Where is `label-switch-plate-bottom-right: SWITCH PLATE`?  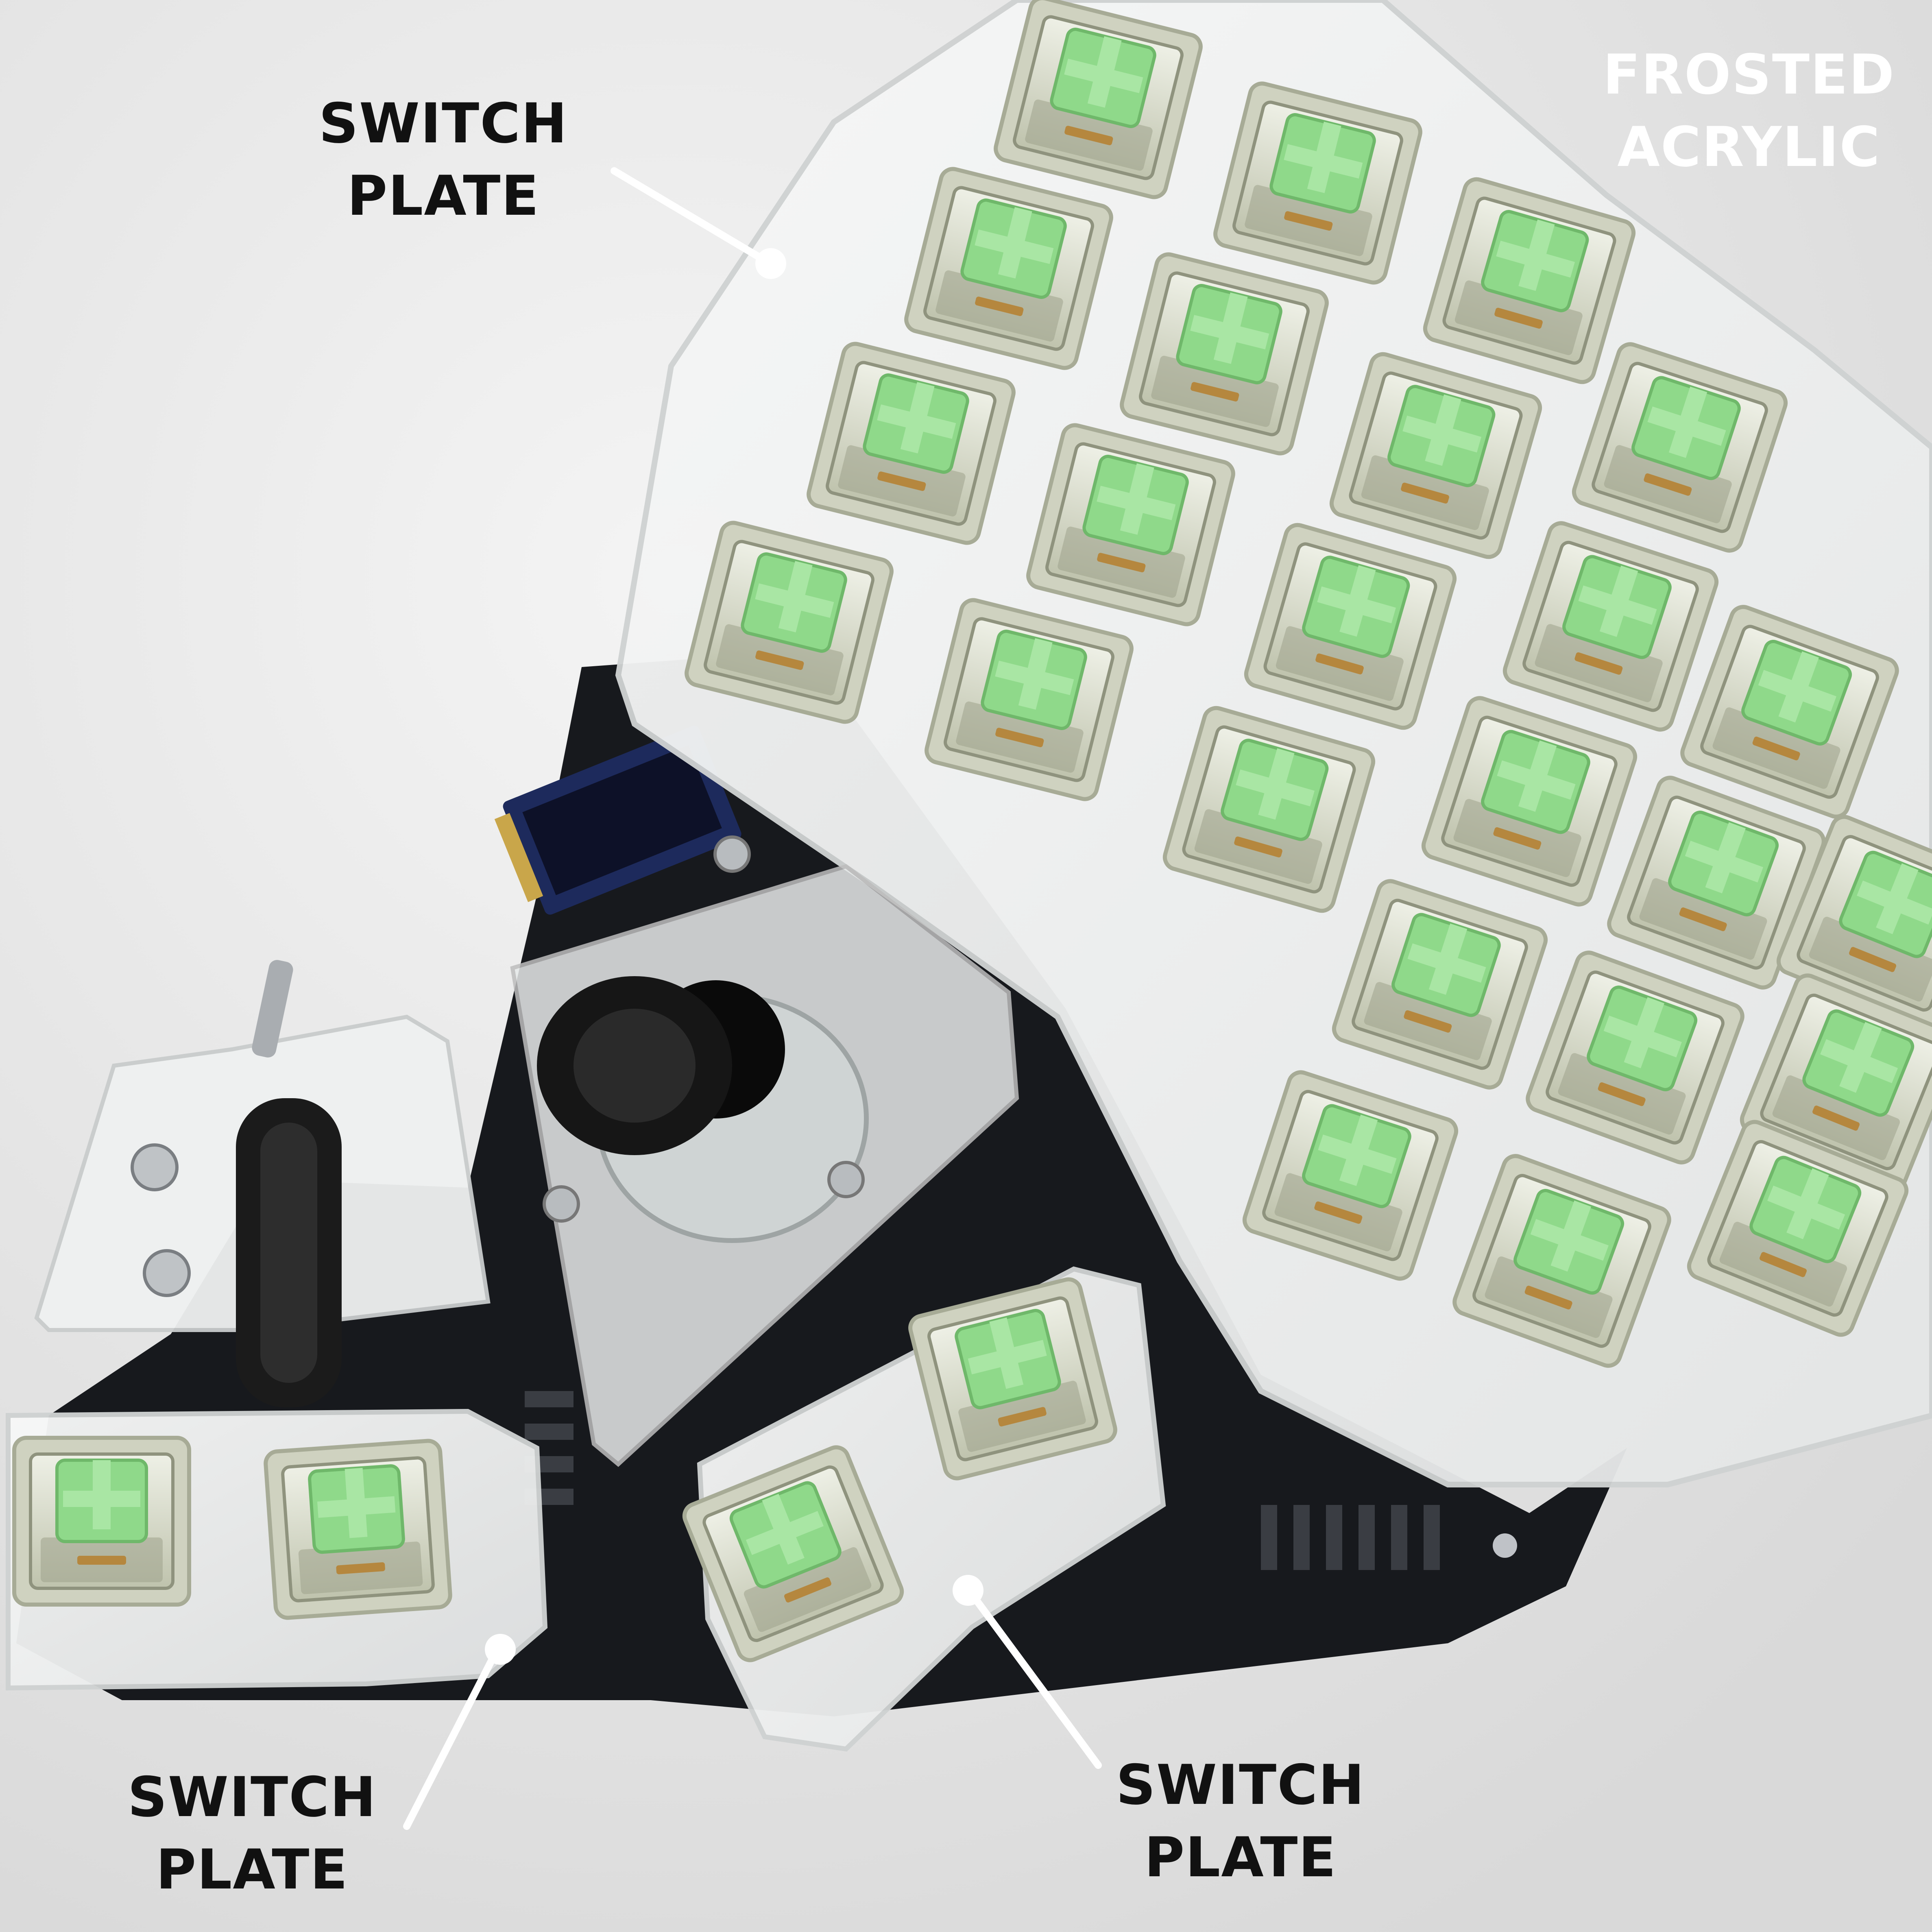 label-switch-plate-bottom-right: SWITCH PLATE is located at coordinates (1240, 1821).